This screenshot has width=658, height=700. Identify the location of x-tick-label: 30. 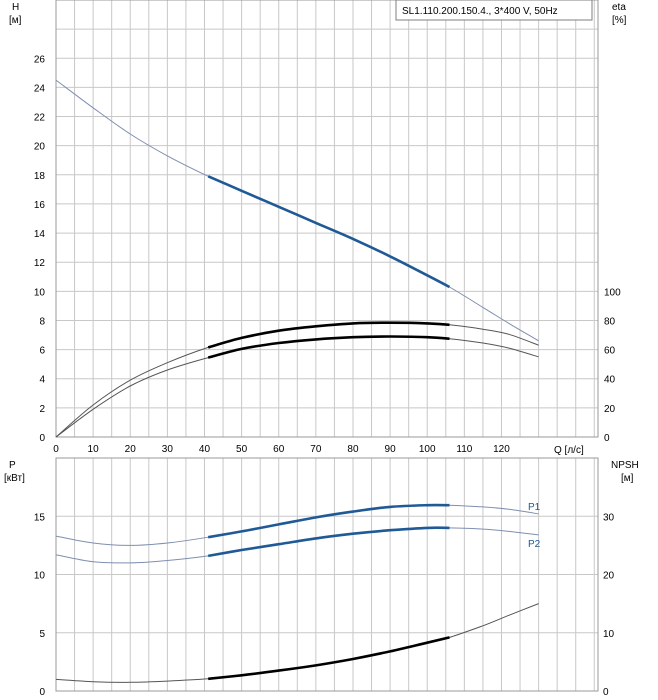
(168, 449).